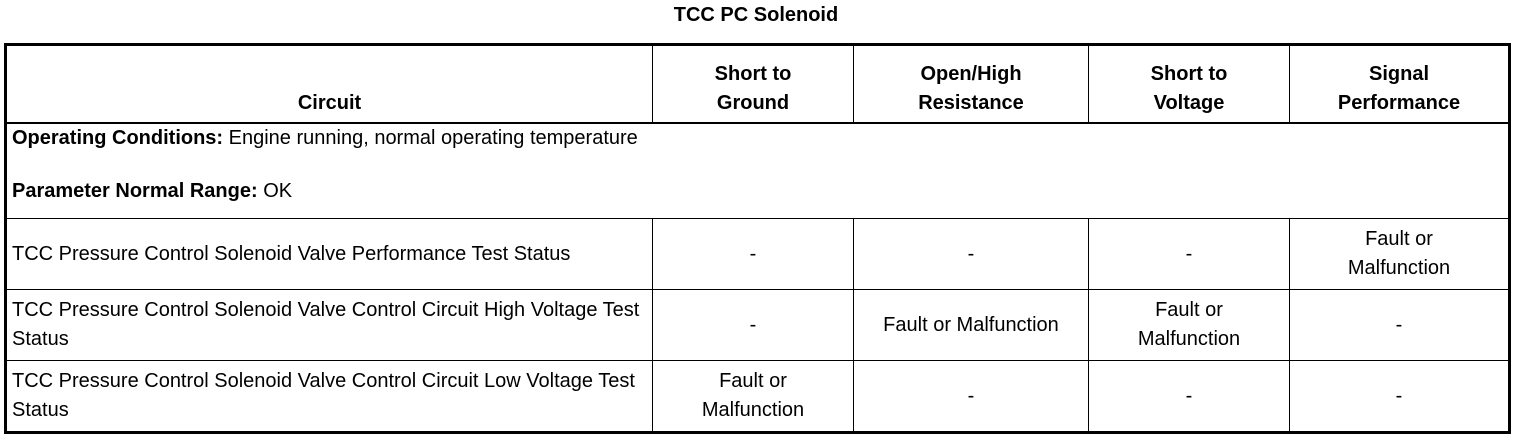 This screenshot has height=438, width=1520. Describe the element at coordinates (1399, 84) in the screenshot. I see `header-signal-performance: Signal Performance` at that location.